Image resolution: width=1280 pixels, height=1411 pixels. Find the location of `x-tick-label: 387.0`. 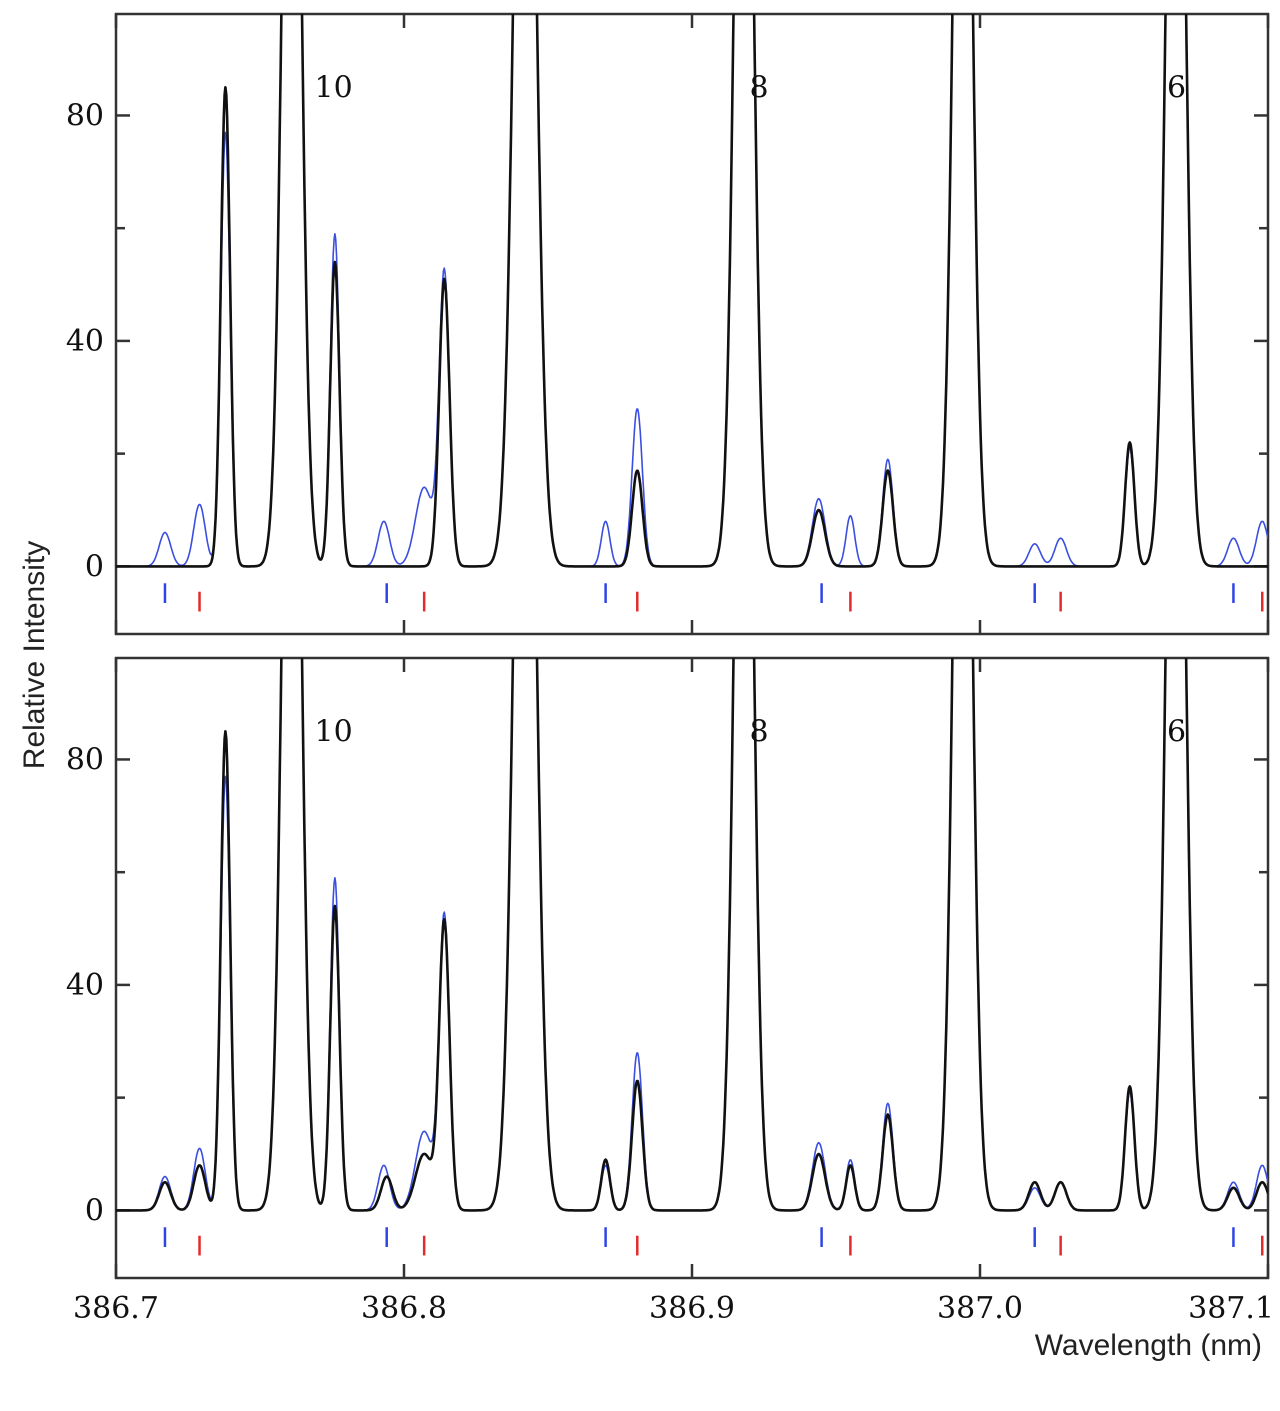

x-tick-label: 387.0 is located at coordinates (980, 1308).